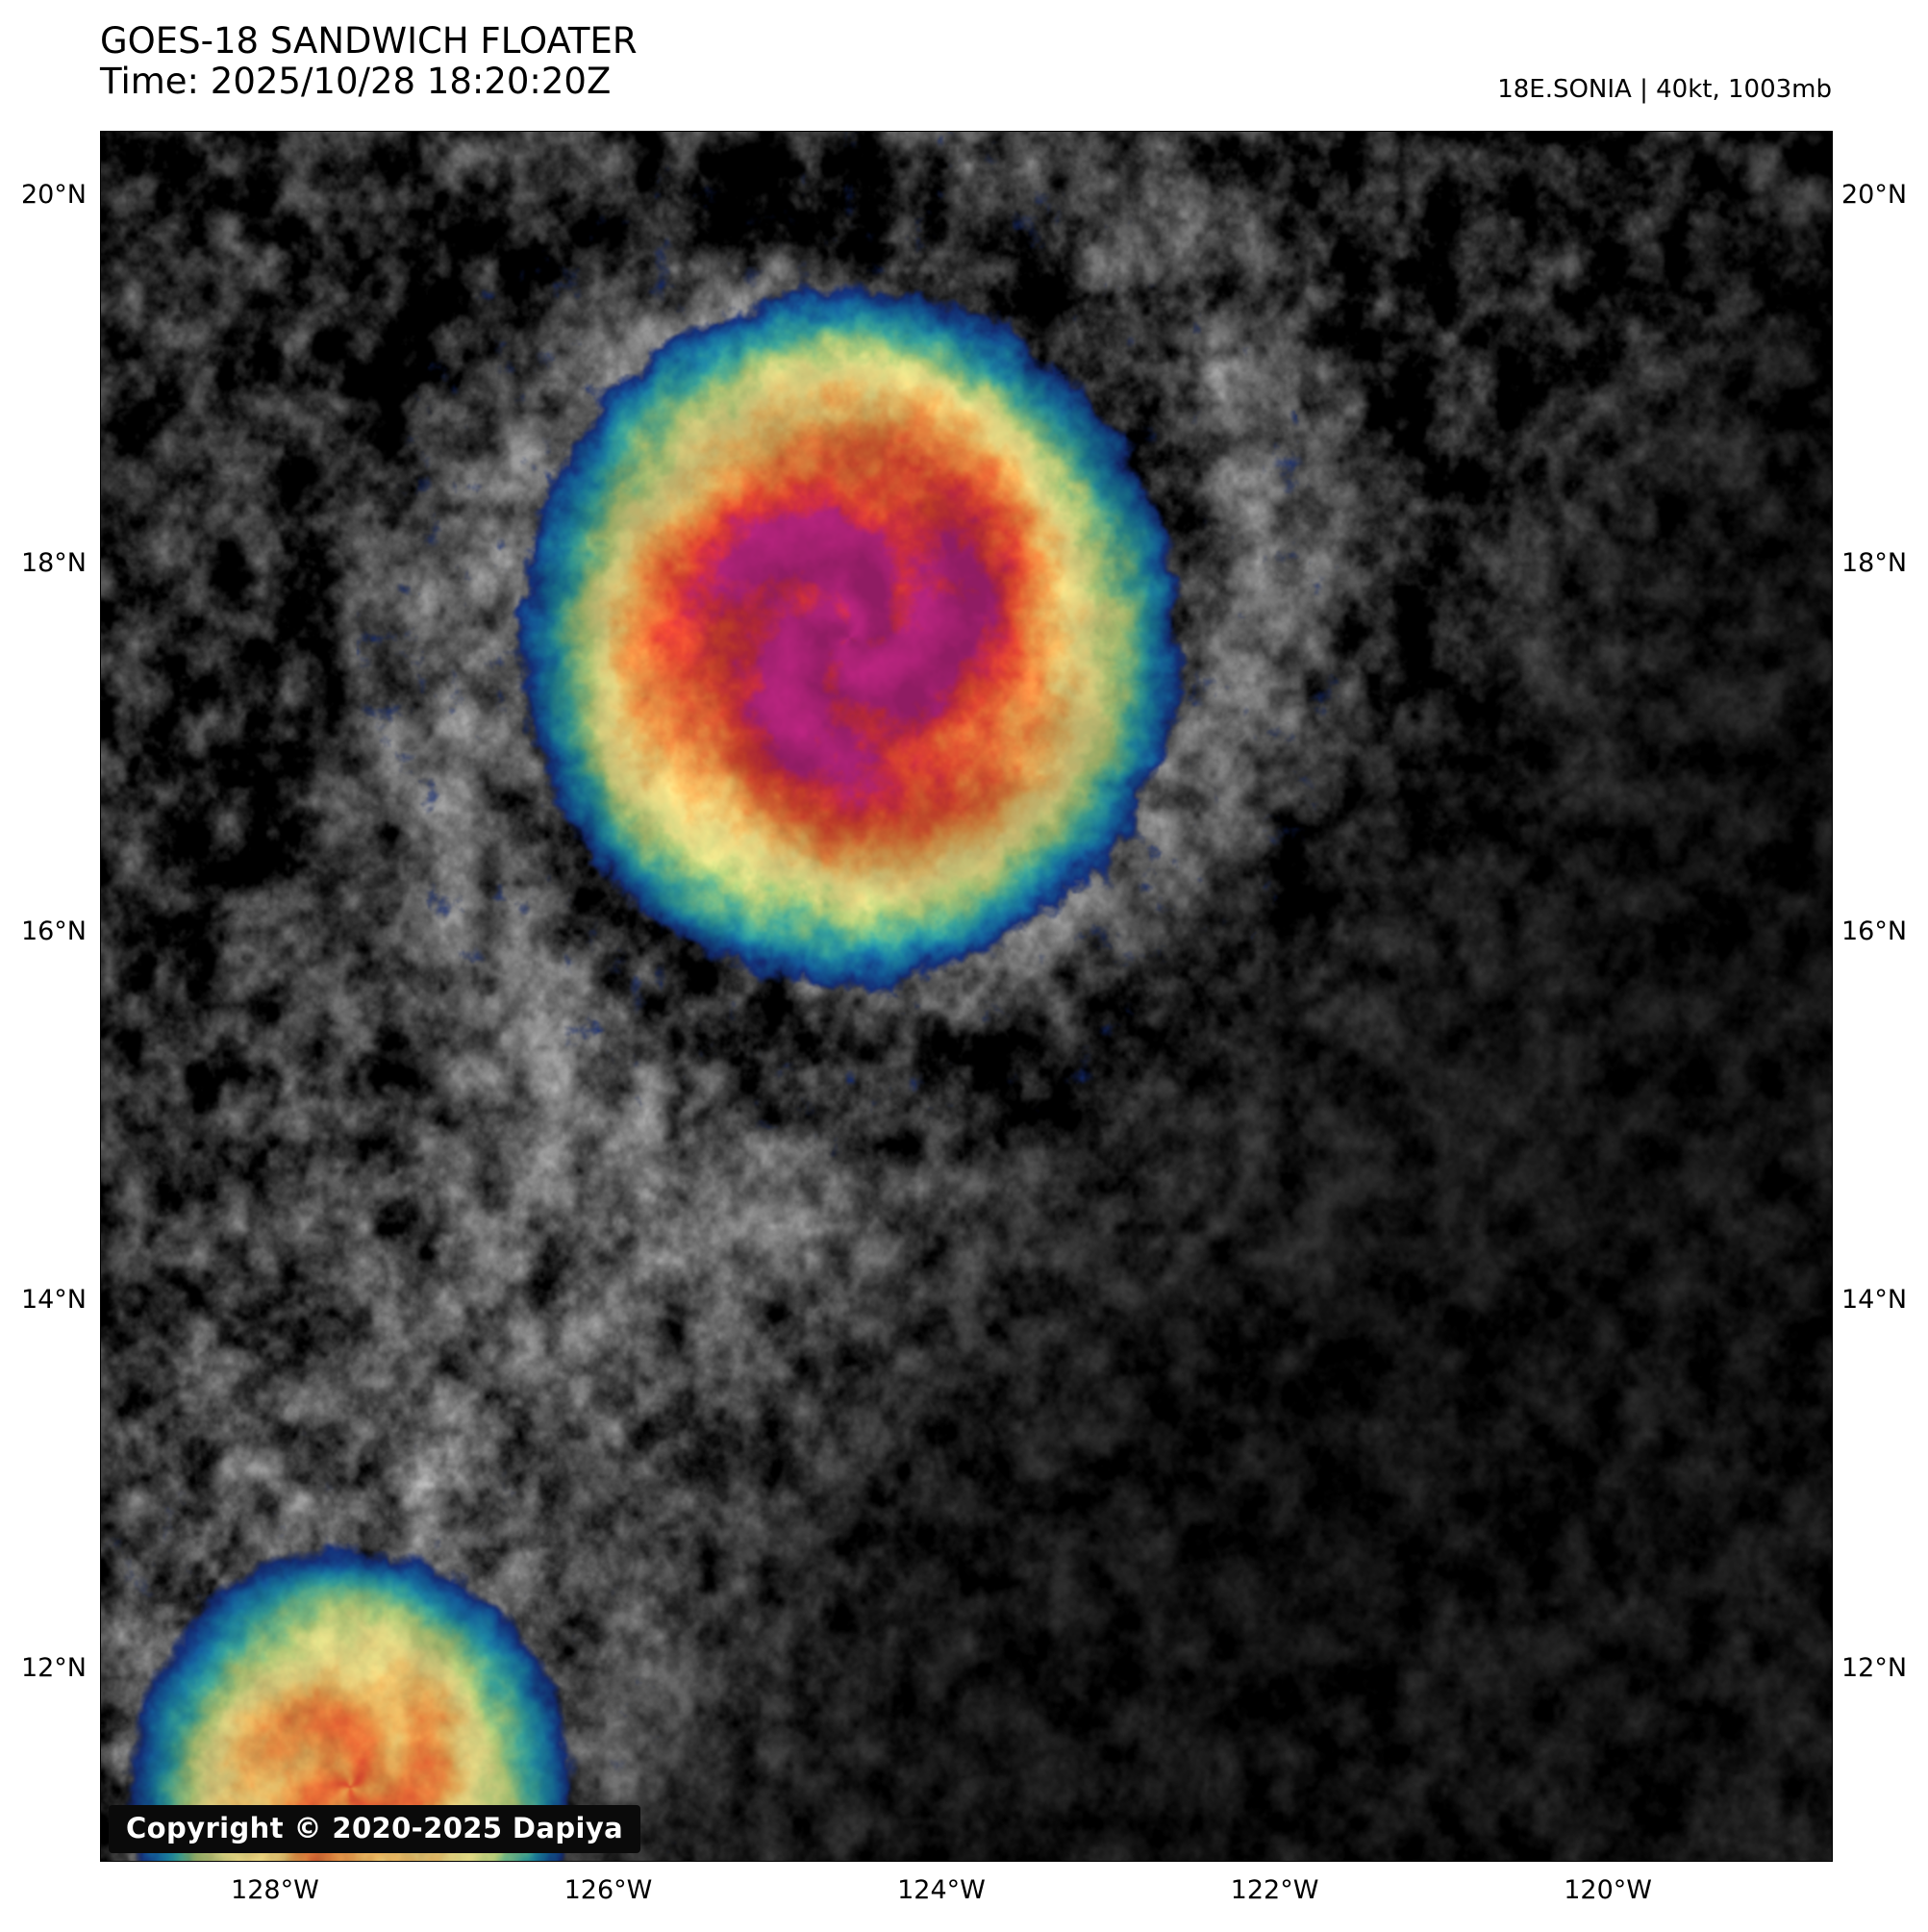 This screenshot has height=1932, width=1928. Describe the element at coordinates (1874, 195) in the screenshot. I see `lat-tick-label-right: 20°N` at that location.